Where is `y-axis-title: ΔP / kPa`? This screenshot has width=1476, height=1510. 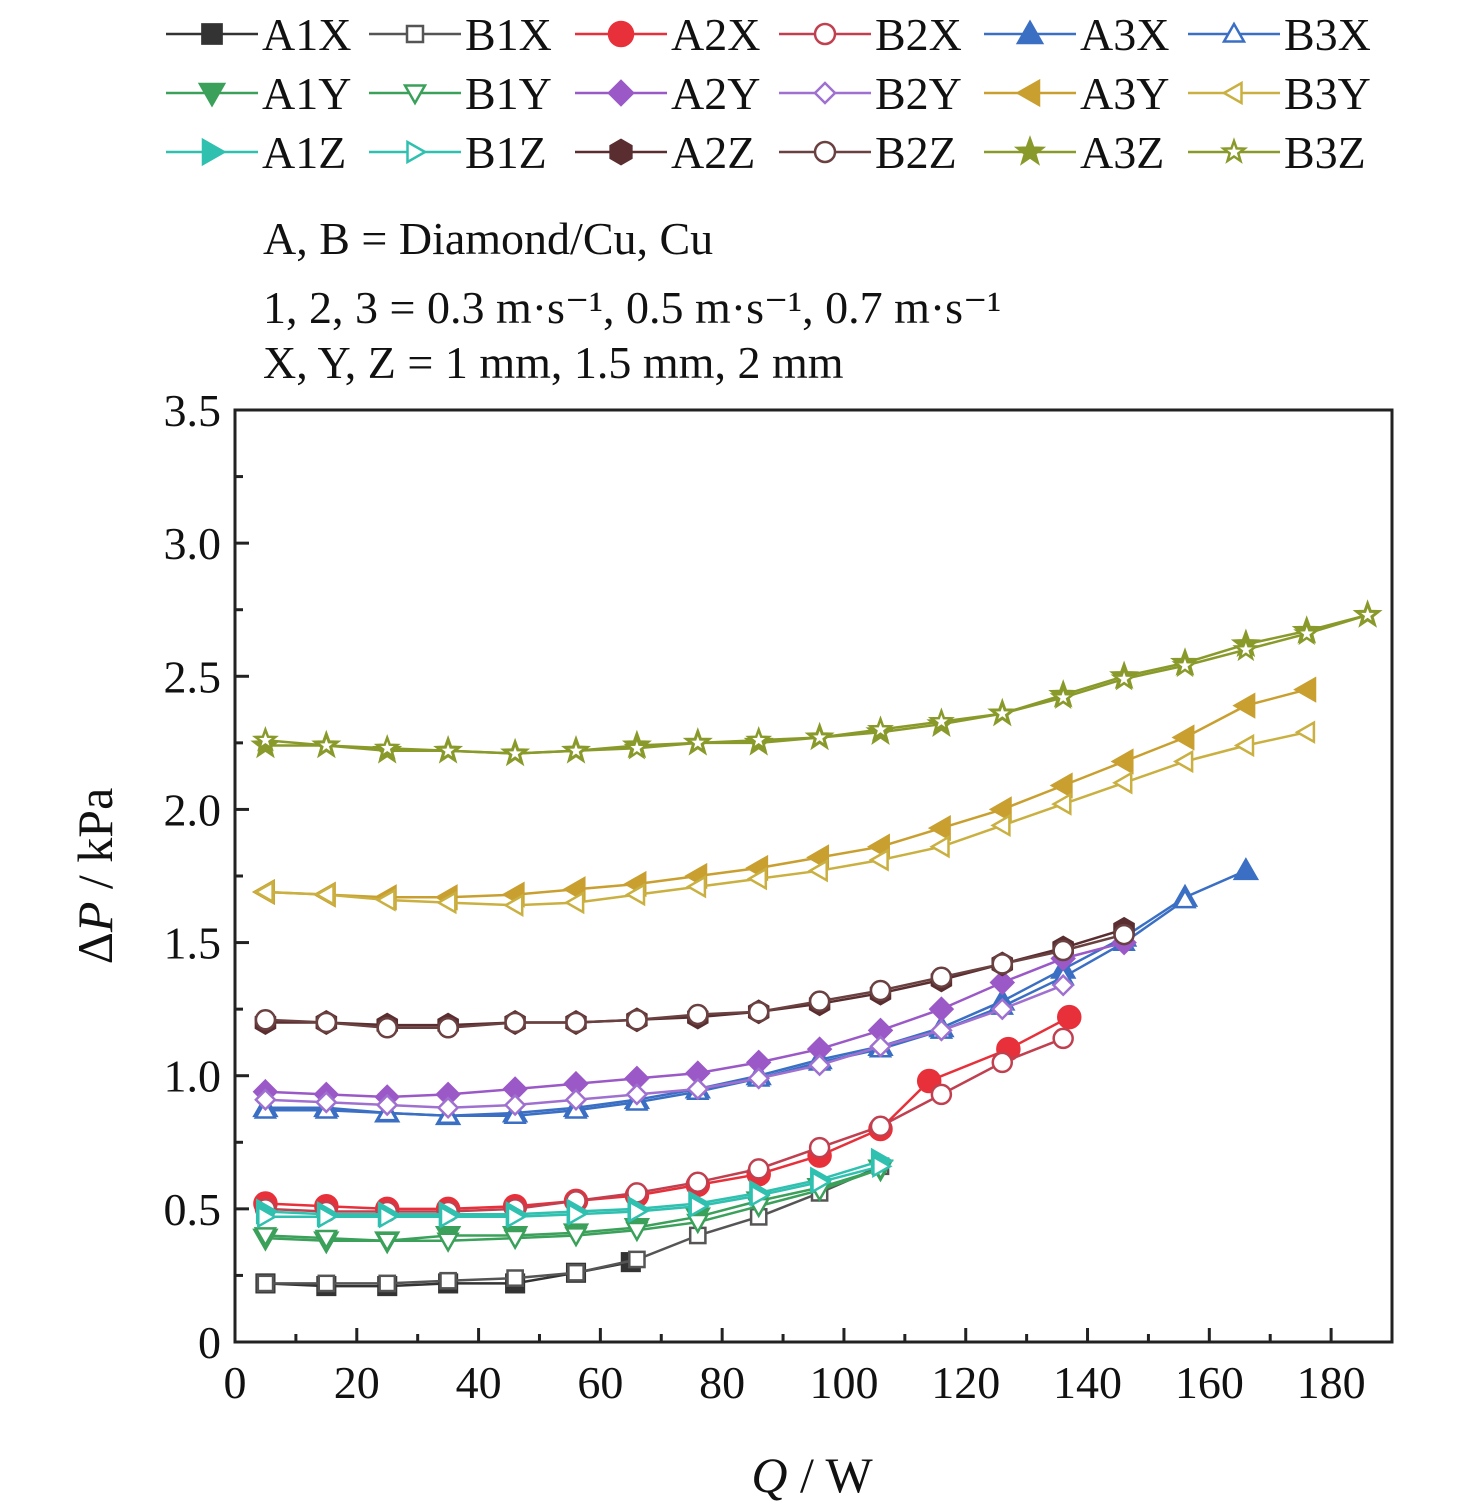
y-axis-title: ΔP / kPa is located at coordinates (95, 876).